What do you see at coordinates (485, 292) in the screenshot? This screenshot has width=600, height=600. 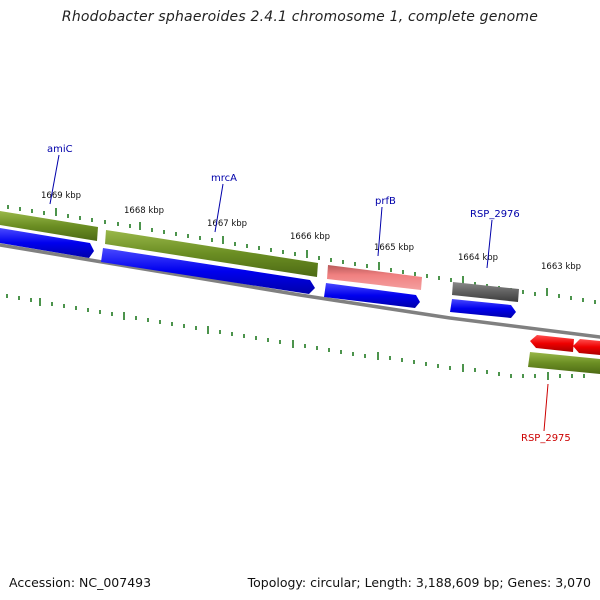 I see `other-feature` at bounding box center [485, 292].